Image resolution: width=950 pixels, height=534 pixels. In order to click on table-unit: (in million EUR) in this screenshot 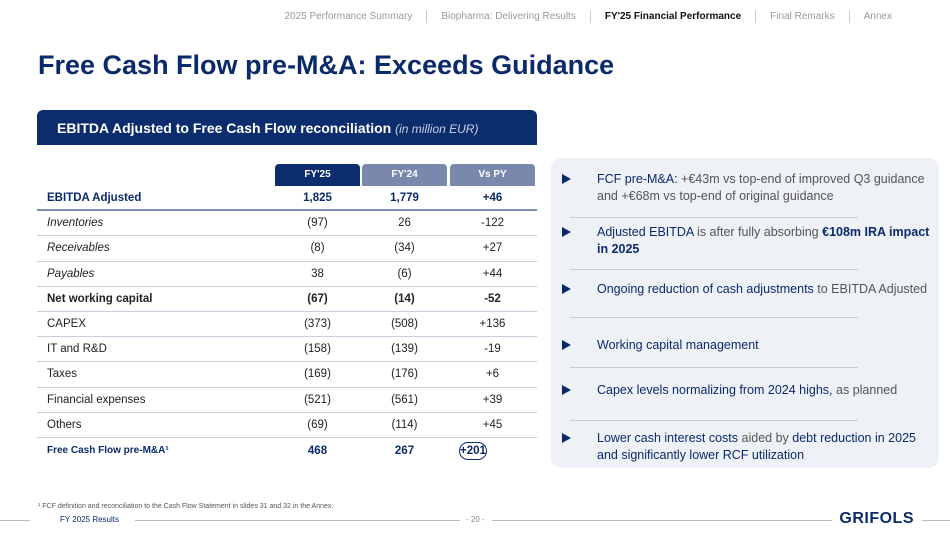, I will do `click(437, 129)`.